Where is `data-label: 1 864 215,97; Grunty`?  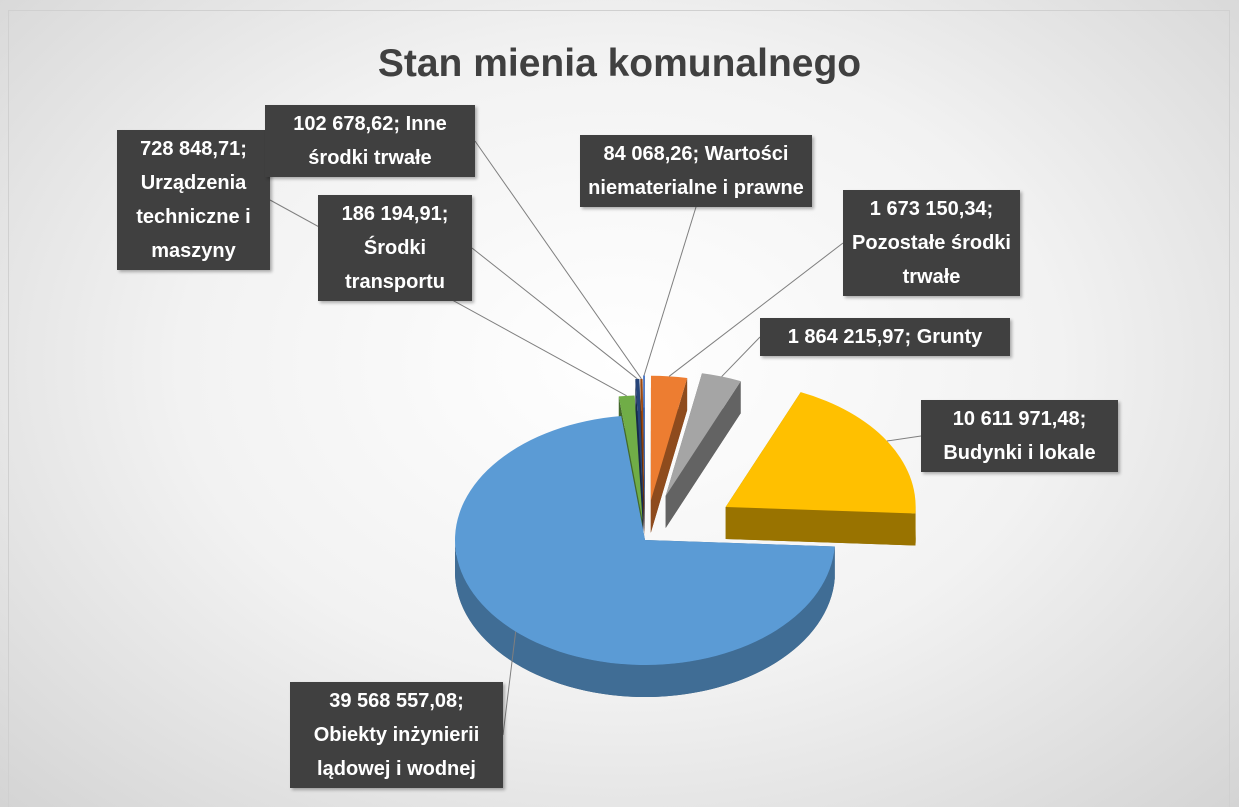
data-label: 1 864 215,97; Grunty is located at coordinates (885, 337).